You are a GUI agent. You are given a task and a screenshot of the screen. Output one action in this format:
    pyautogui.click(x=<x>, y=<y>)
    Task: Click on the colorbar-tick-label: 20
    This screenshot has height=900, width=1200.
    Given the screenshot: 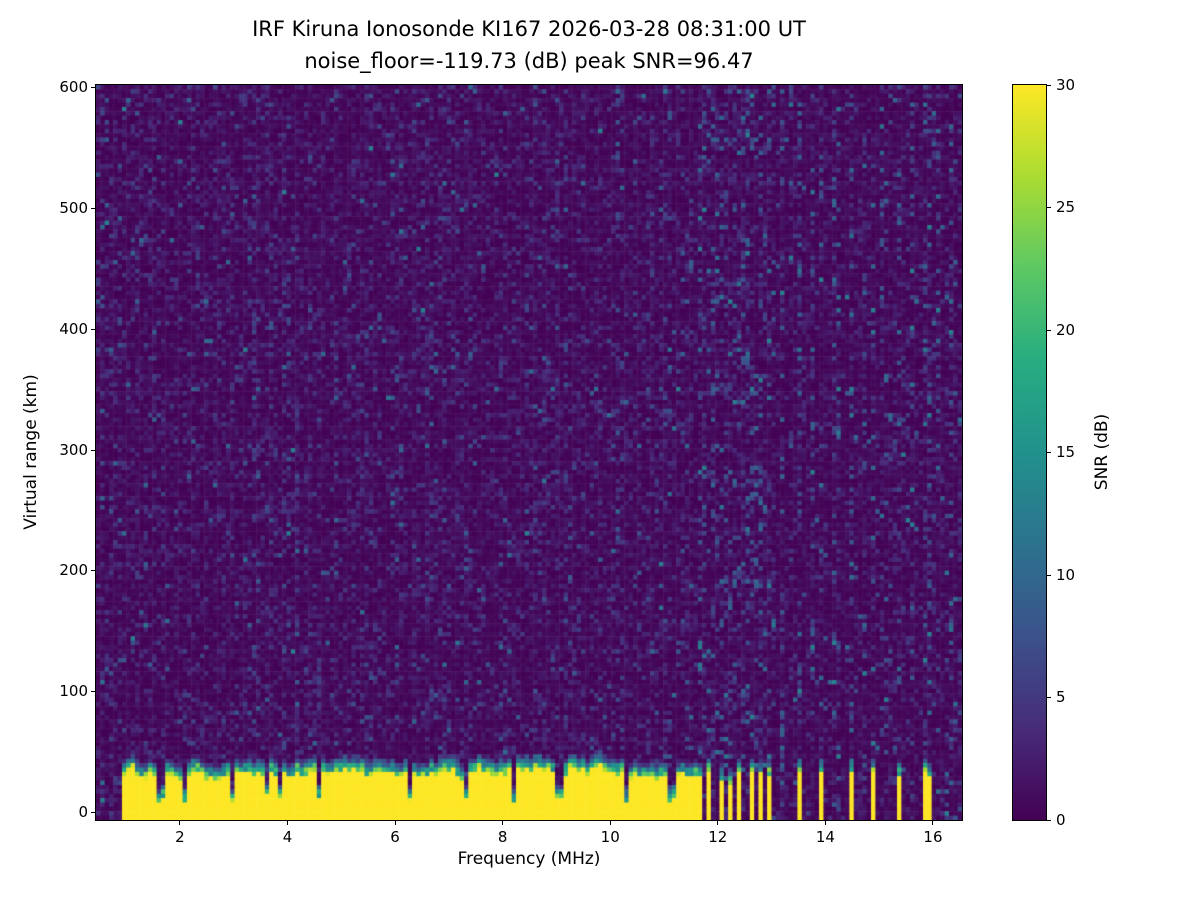 What is the action you would take?
    pyautogui.click(x=1066, y=329)
    